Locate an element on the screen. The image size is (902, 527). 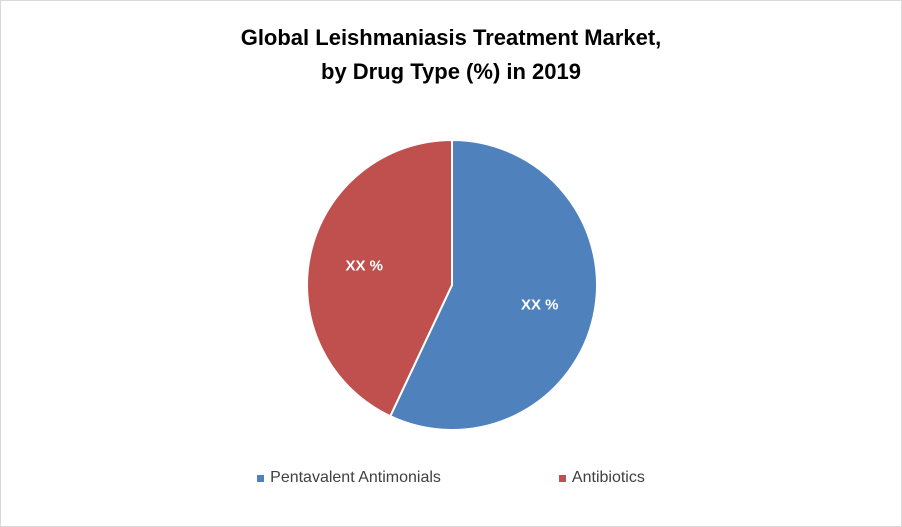
legend-item-antibiotics: Antibiotics is located at coordinates (601, 478).